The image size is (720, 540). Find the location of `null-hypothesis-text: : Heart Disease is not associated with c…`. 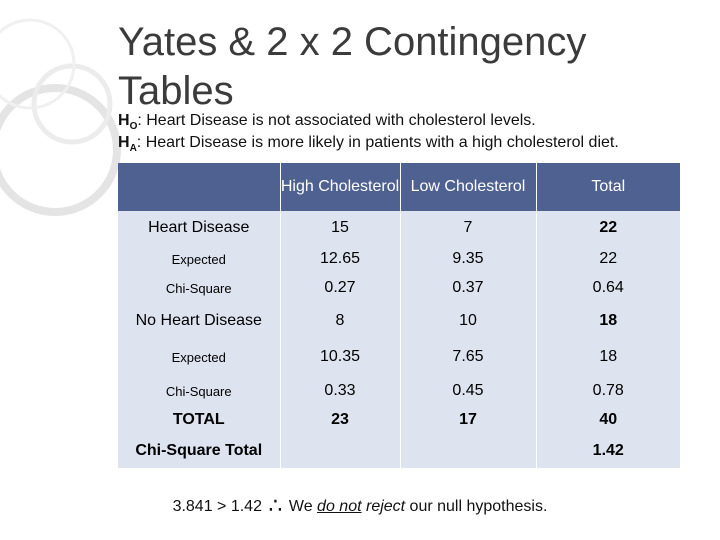

null-hypothesis-text: : Heart Disease is not associated with c… is located at coordinates (336, 120).